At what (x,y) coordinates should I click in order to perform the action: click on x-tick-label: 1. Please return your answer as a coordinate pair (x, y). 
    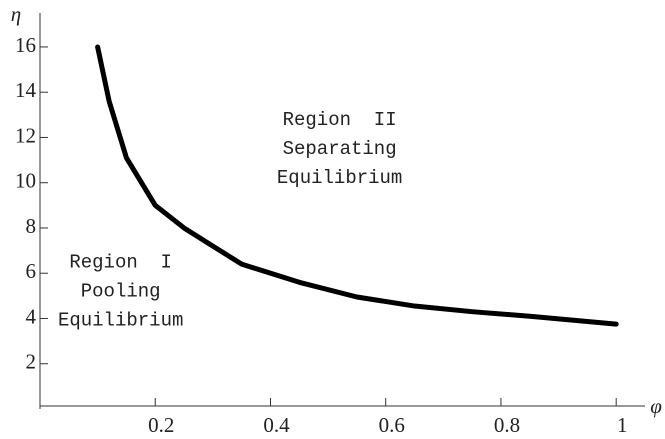
    Looking at the image, I should click on (622, 425).